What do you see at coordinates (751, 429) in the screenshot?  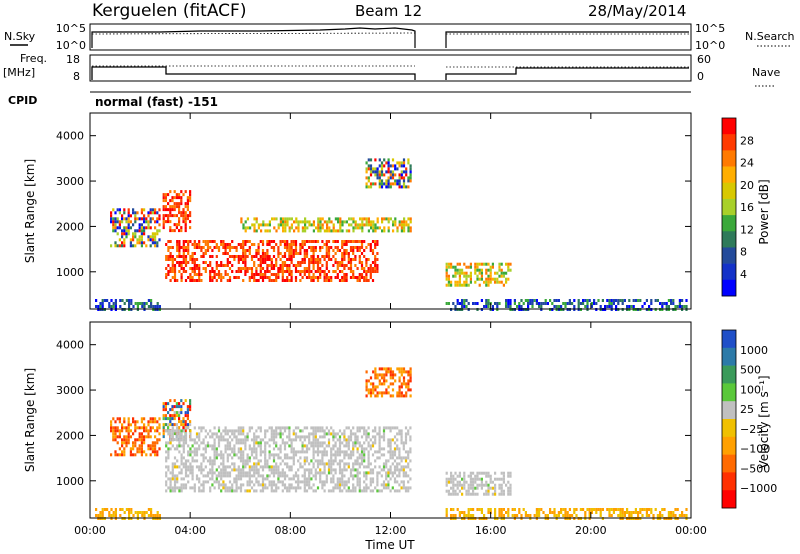 I see `colorbar-tick-label: −25` at bounding box center [751, 429].